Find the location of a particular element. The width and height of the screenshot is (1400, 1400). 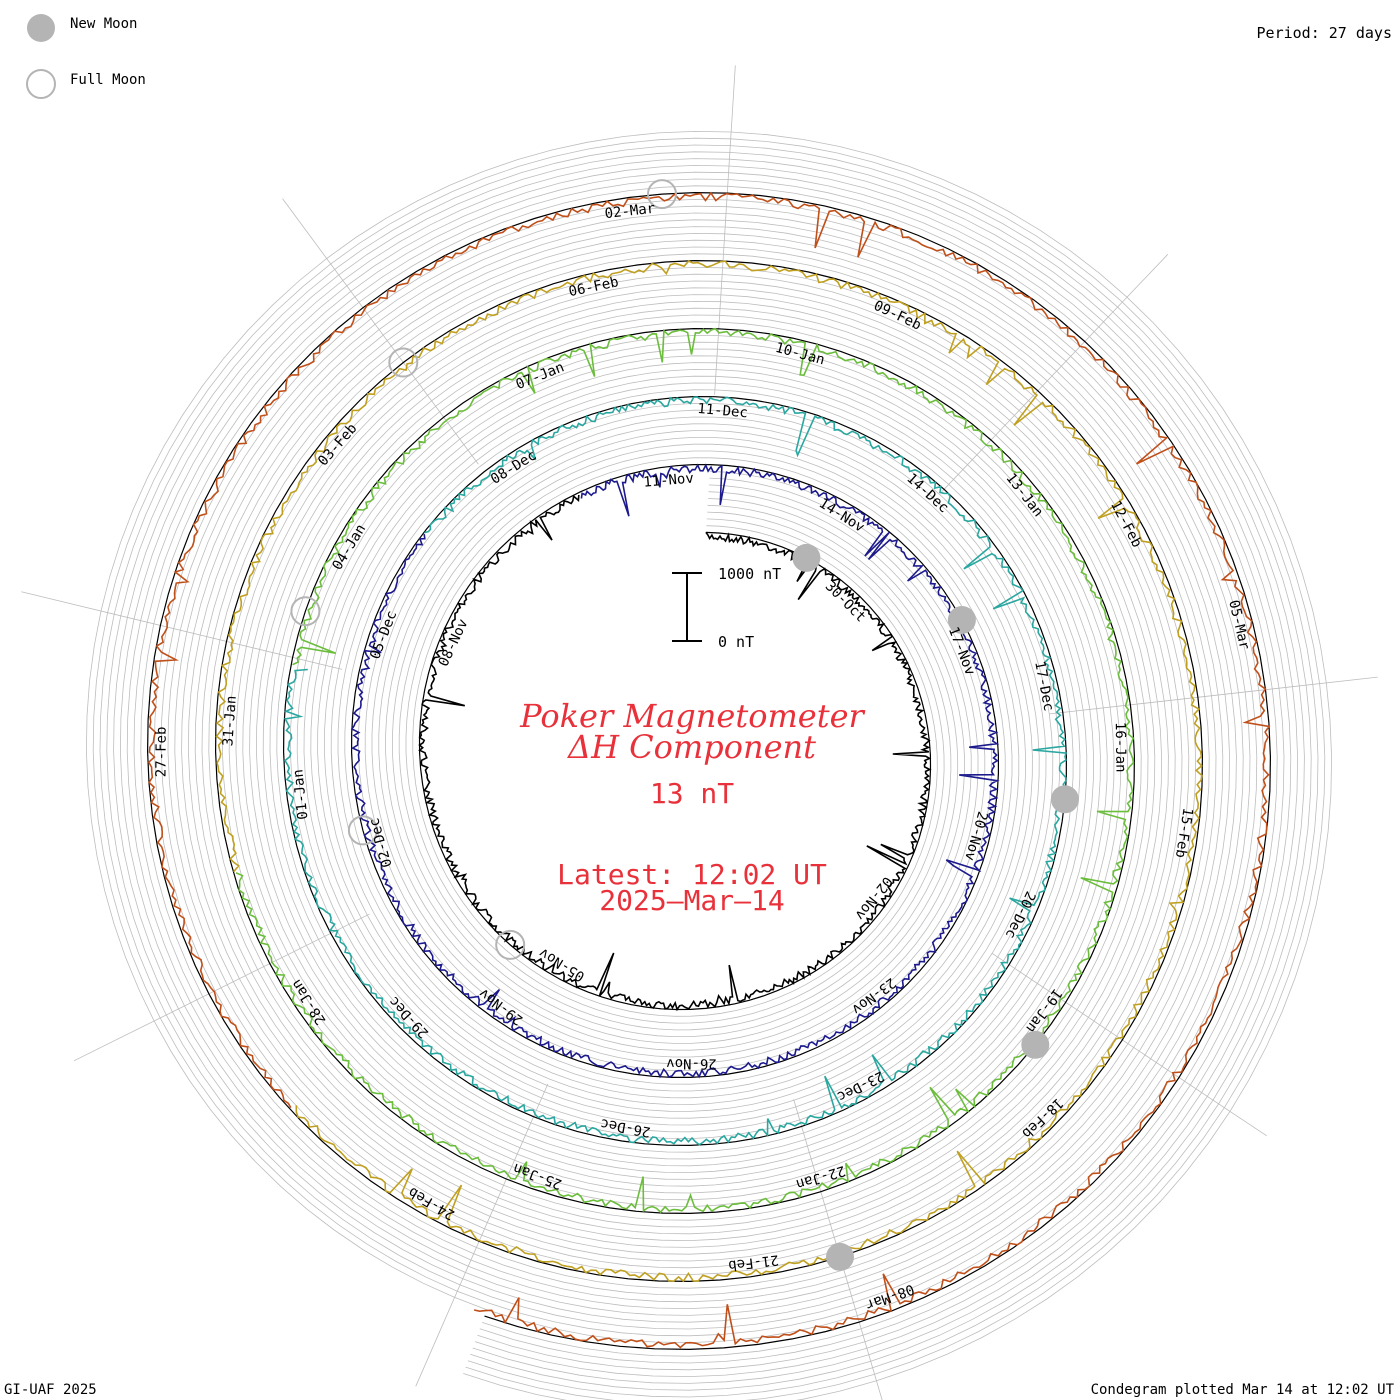

date-label: 17-Nov is located at coordinates (961, 651).